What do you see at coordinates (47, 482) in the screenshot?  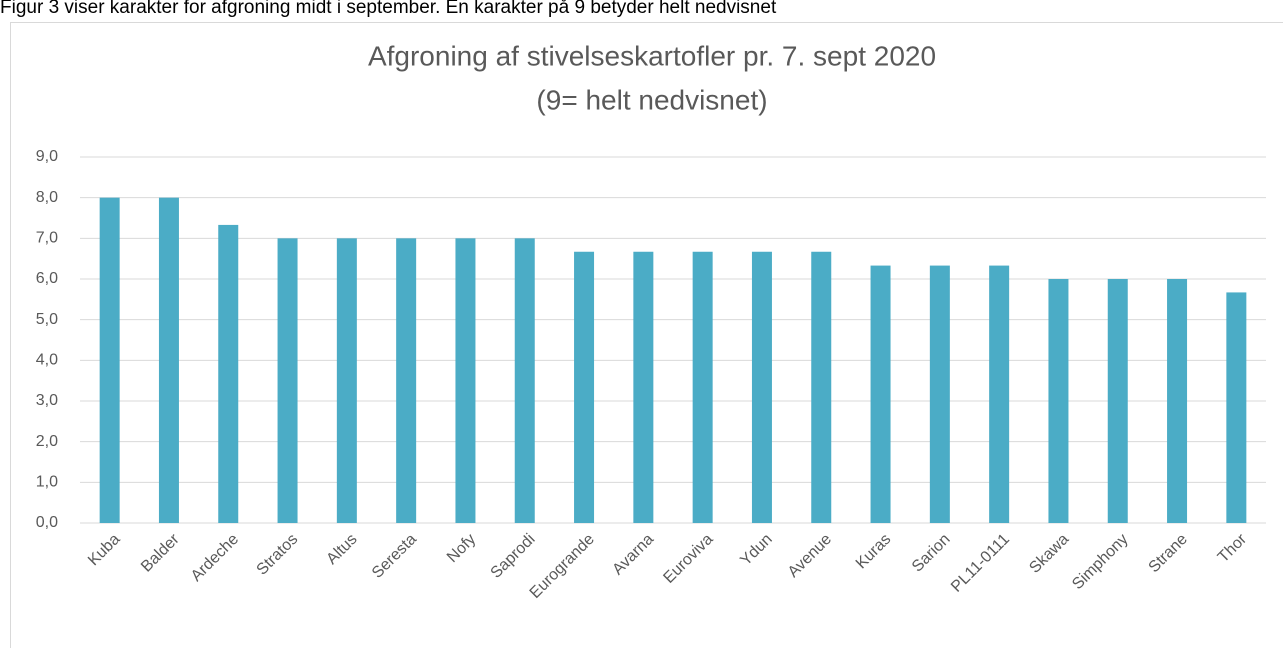 I see `y-tick-label: 1,0` at bounding box center [47, 482].